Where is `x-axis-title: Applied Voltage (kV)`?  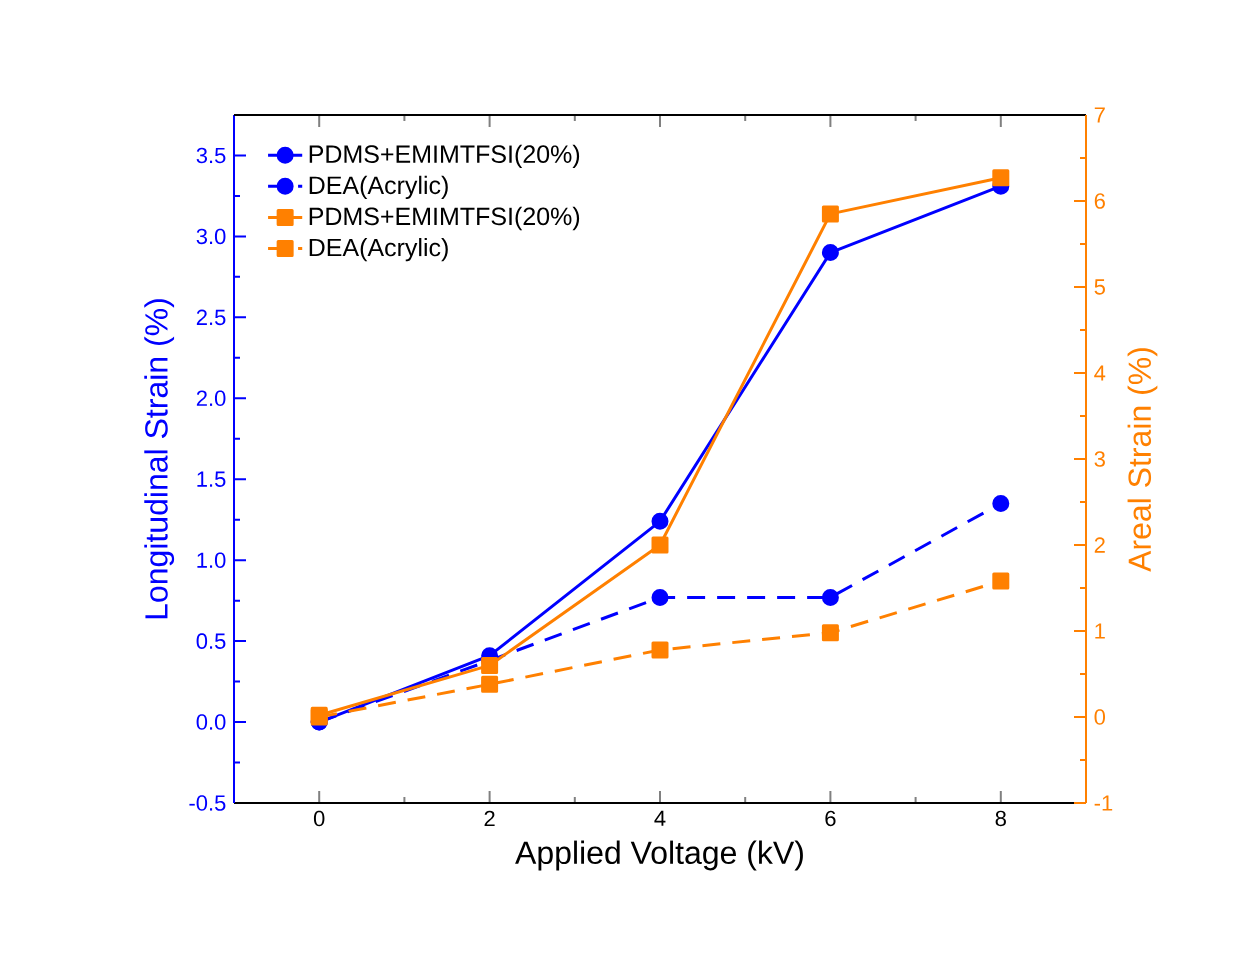 x-axis-title: Applied Voltage (kV) is located at coordinates (659, 855).